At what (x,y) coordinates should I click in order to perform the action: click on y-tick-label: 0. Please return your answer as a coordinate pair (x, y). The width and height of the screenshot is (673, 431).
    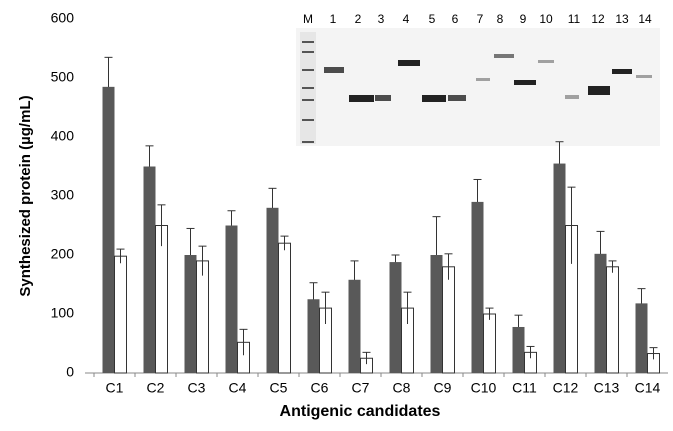
    Looking at the image, I should click on (70, 372).